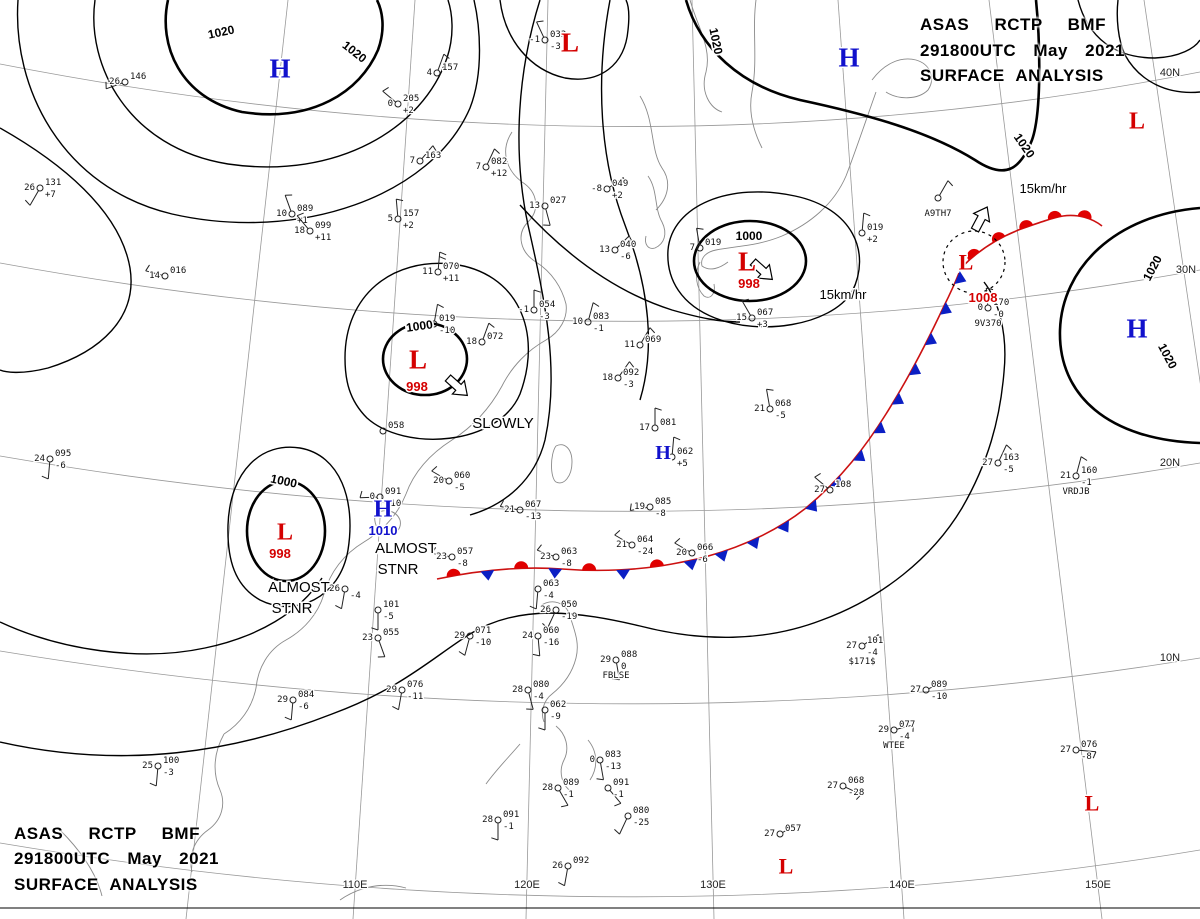  Describe the element at coordinates (641, 823) in the screenshot. I see `station-dewpoint: -25` at that location.